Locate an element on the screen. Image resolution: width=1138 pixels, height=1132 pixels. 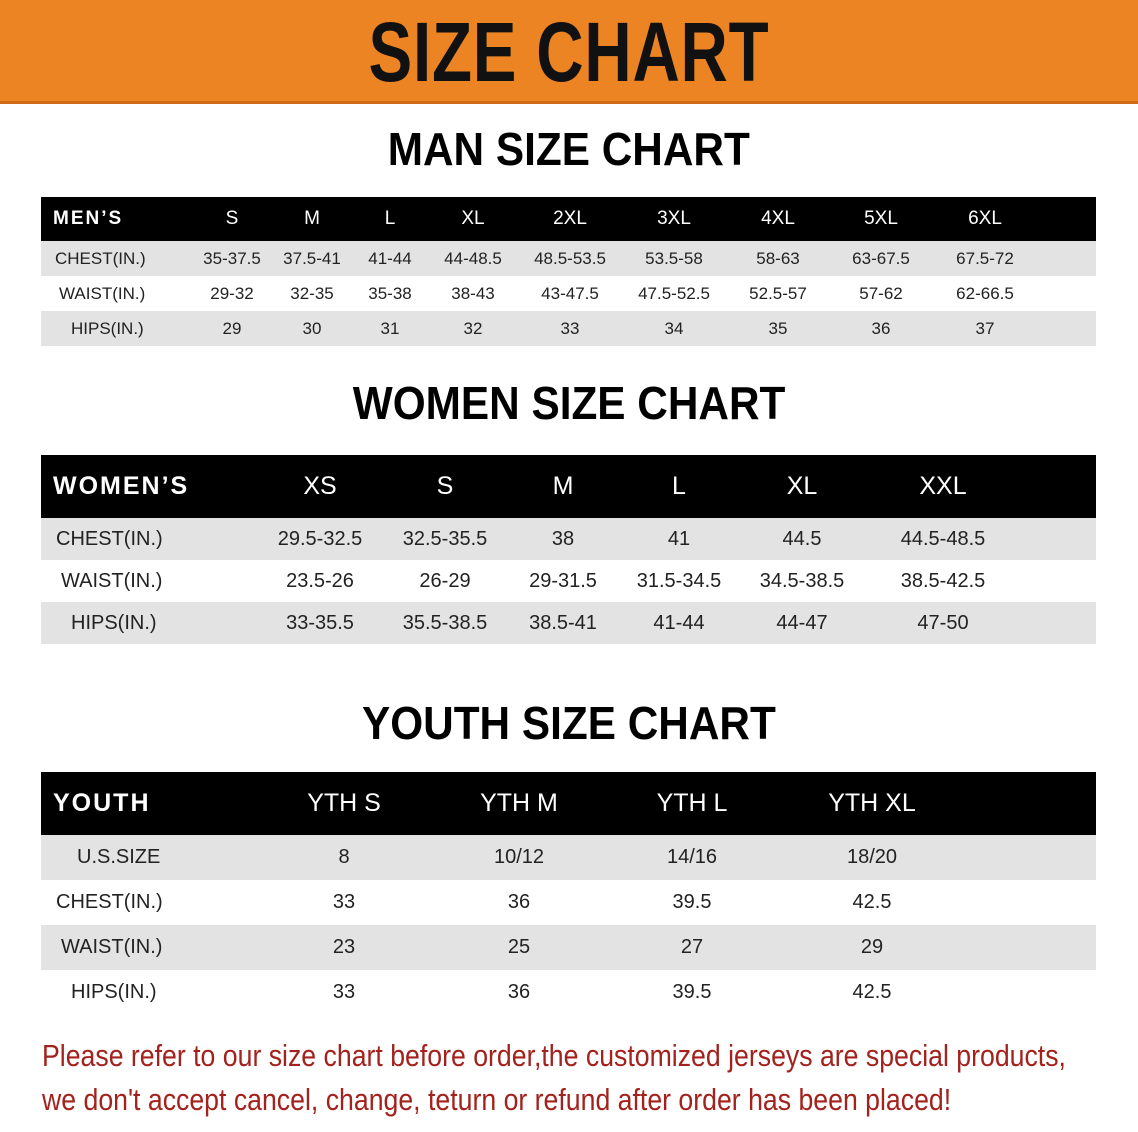
table-cell: 38.5-42.5 is located at coordinates (943, 580).